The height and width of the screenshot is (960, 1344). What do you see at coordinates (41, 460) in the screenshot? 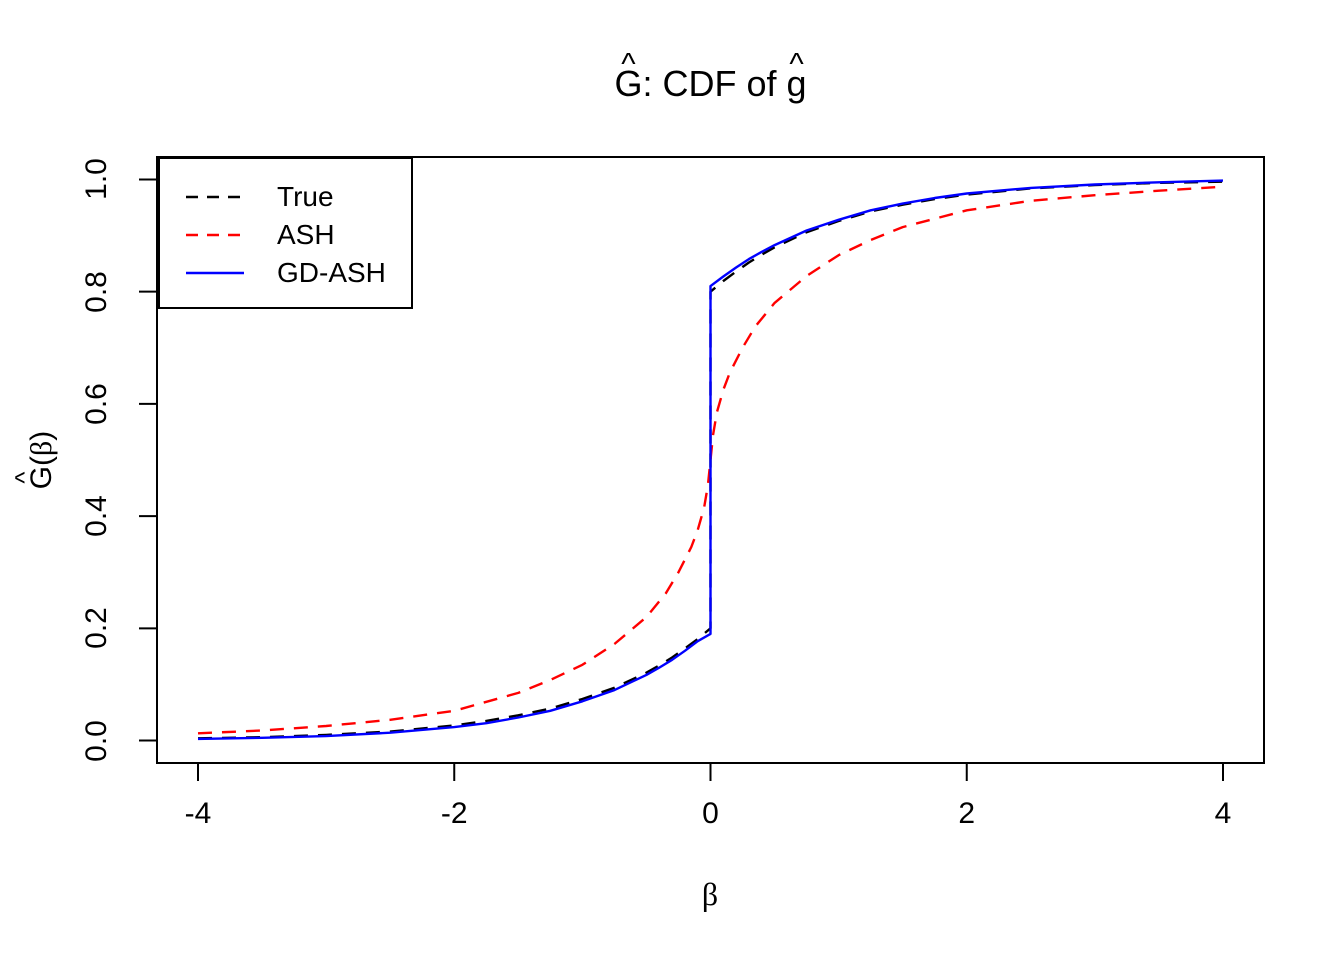
I see `ylabel-paren-open: (` at bounding box center [41, 460].